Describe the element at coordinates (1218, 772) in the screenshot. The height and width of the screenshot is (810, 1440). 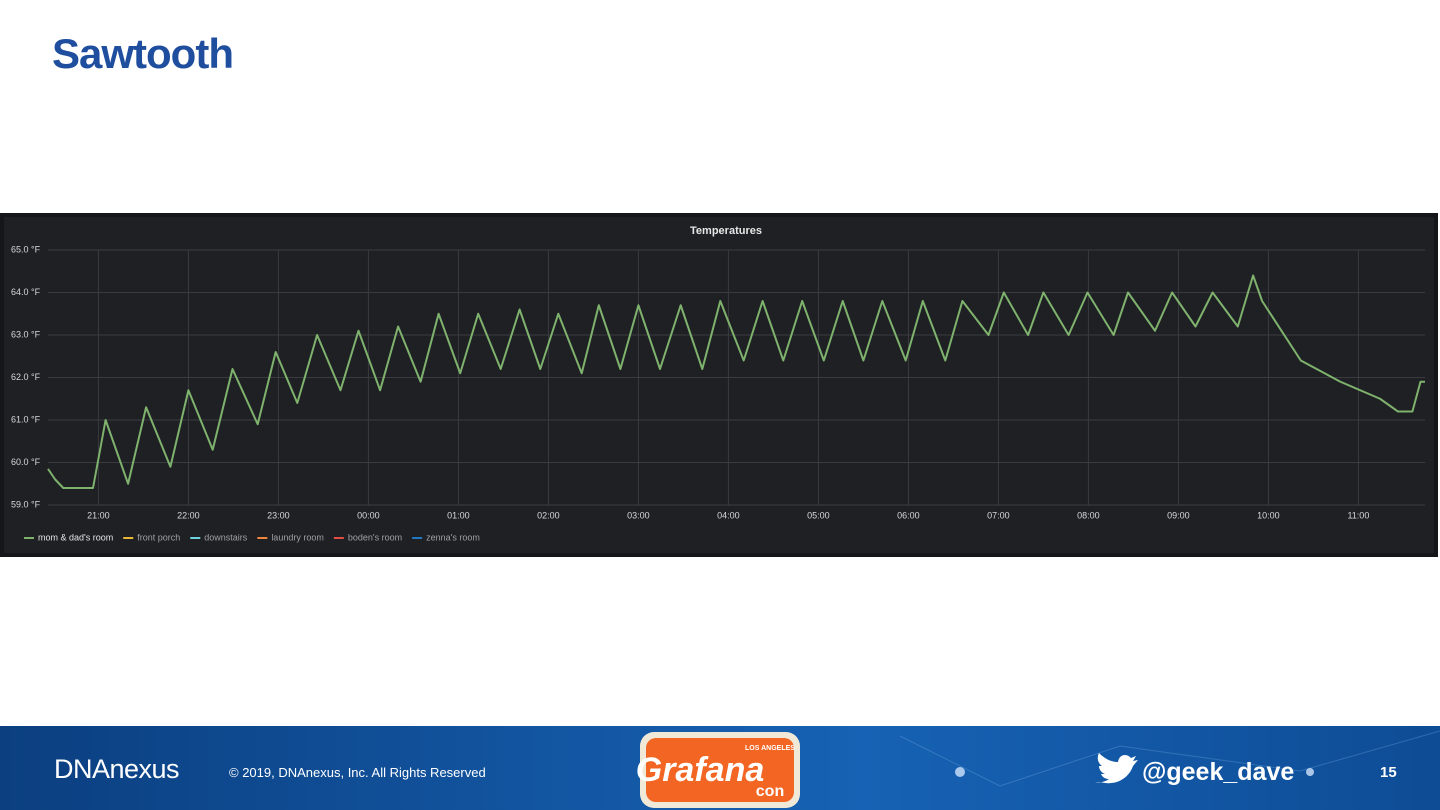
I see `twitter-handle: @geek_dave` at that location.